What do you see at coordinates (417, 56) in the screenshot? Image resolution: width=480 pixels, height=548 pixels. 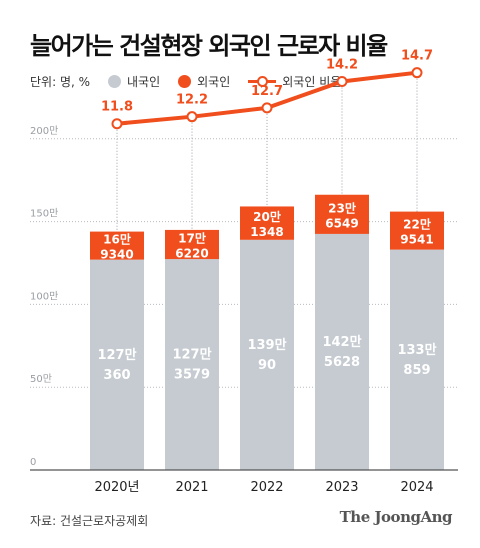 I see `ratio-label: 14.7` at bounding box center [417, 56].